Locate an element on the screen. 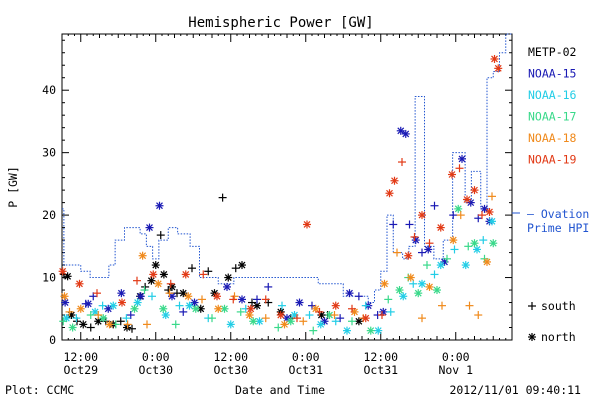 This screenshot has width=600, height=400. hpi-legend-label: — Ovation is located at coordinates (558, 214).